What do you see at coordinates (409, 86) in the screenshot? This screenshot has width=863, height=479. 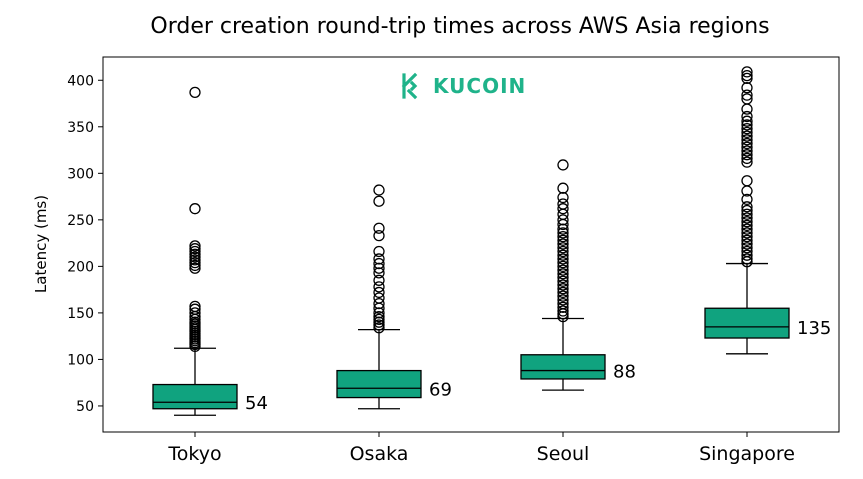 I see `kucoin-logo-icon` at bounding box center [409, 86].